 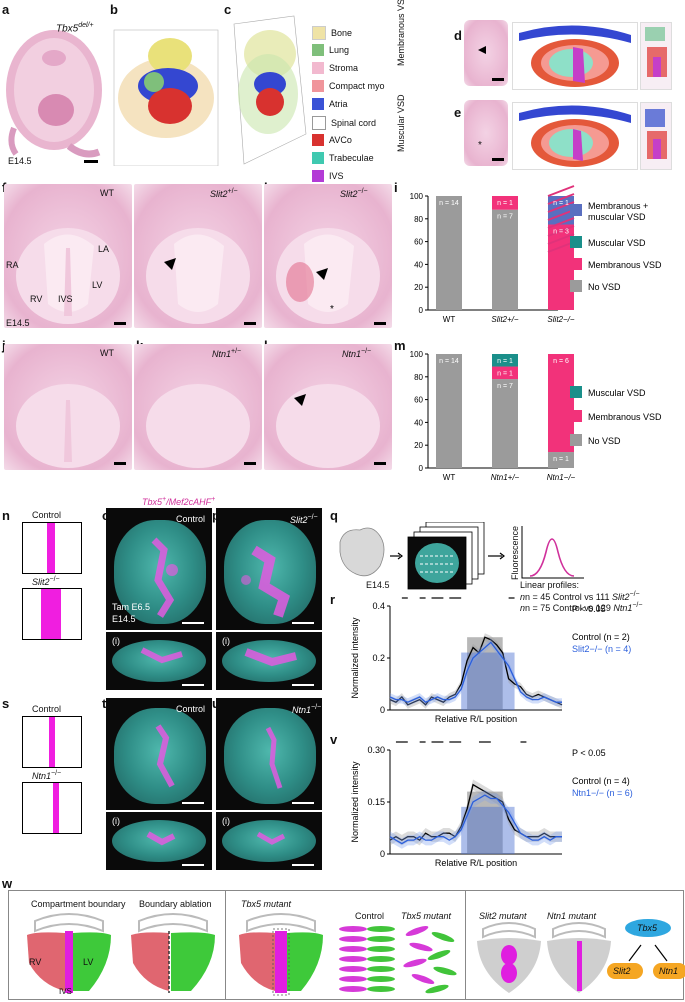 What do you see at coordinates (581, 607) in the screenshot?
I see `q-line3: nn = 75 Control vs 129 Ntn1−/−` at bounding box center [581, 607].